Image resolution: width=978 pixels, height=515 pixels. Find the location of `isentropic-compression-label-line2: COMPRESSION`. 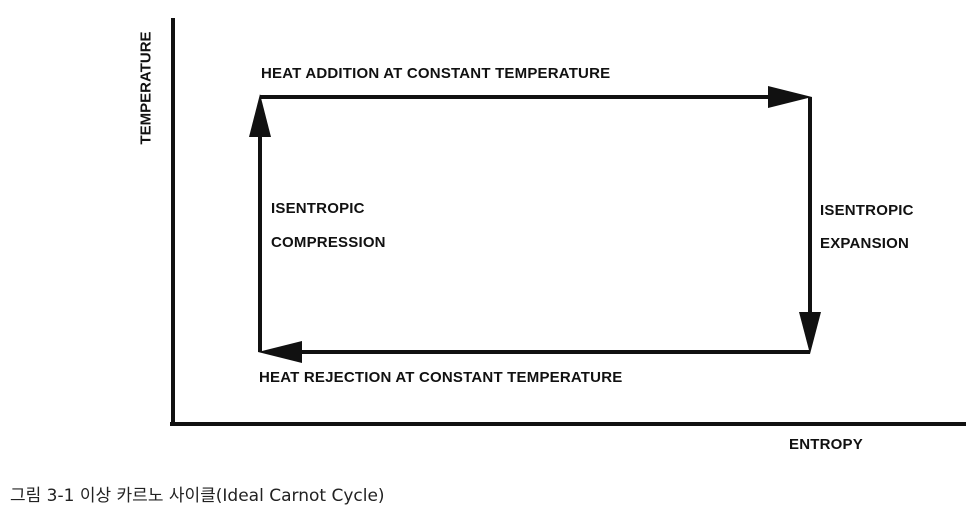

isentropic-compression-label-line2: COMPRESSION is located at coordinates (328, 242).